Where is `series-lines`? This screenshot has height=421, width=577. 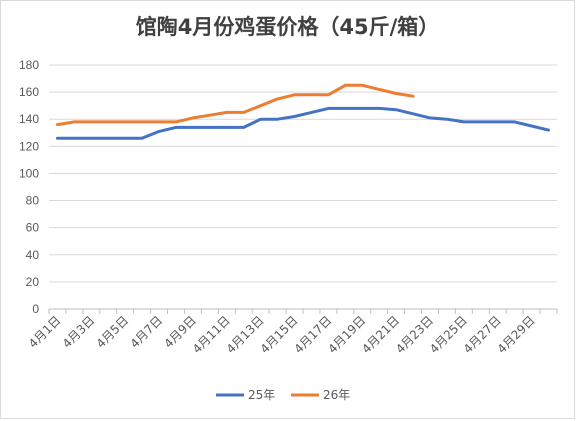 series-lines is located at coordinates (303, 111).